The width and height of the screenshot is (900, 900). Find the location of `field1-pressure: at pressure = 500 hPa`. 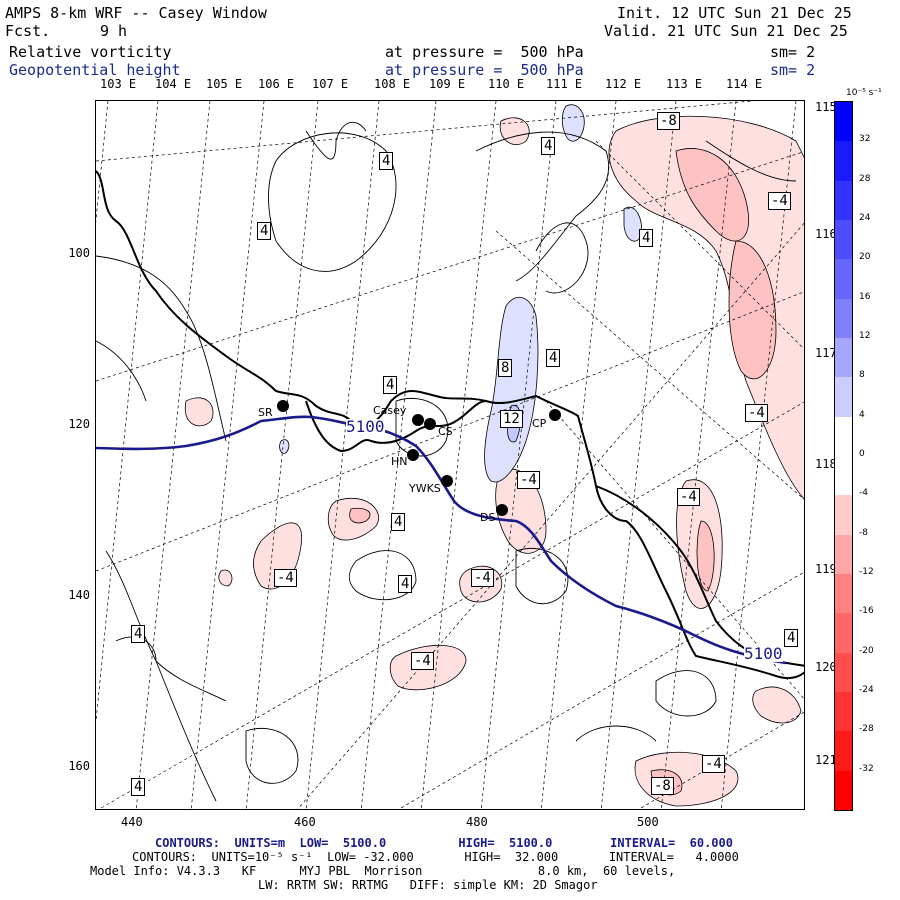

field1-pressure: at pressure = 500 hPa is located at coordinates (484, 52).